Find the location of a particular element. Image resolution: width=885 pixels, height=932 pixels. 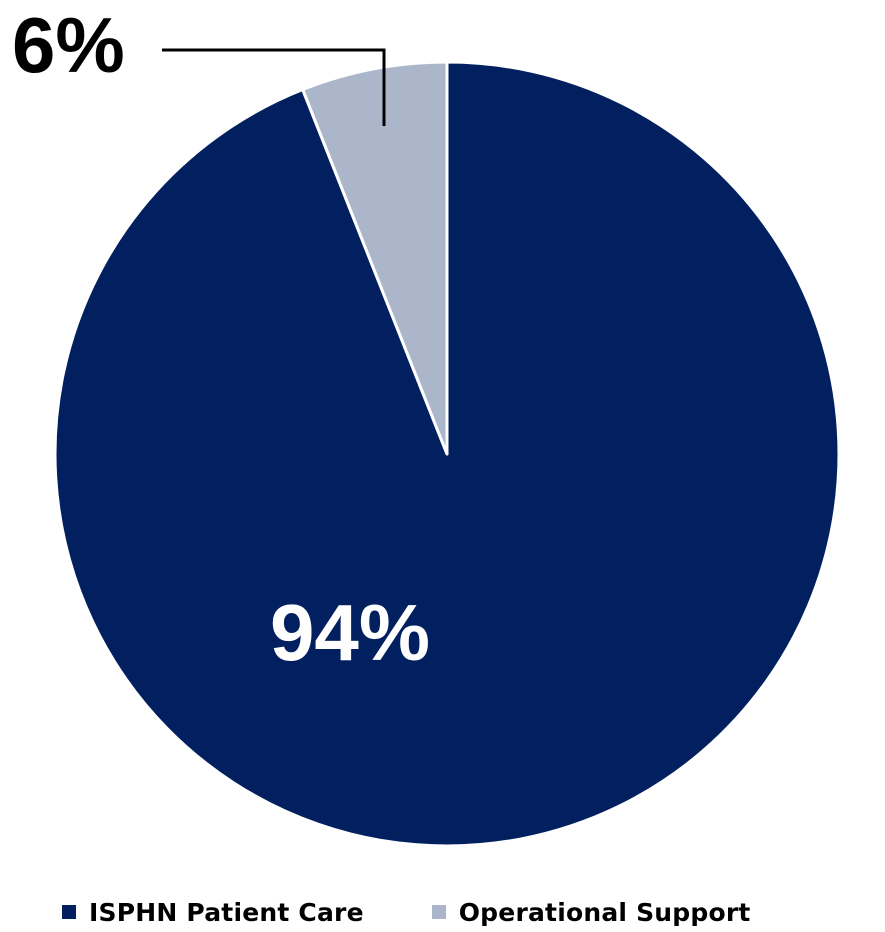

leader-lines is located at coordinates (274, 87).